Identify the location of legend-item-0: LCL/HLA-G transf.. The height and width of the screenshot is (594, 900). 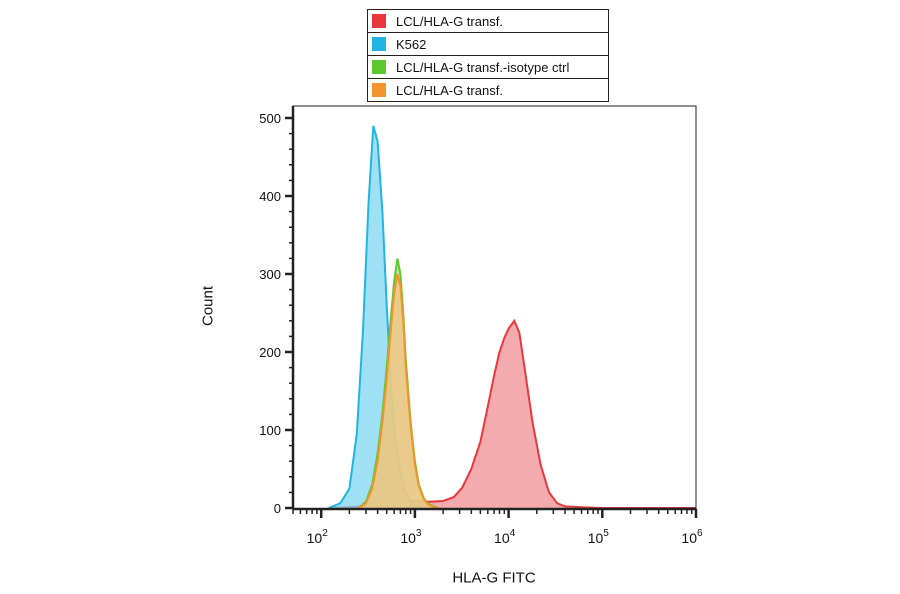
(488, 21).